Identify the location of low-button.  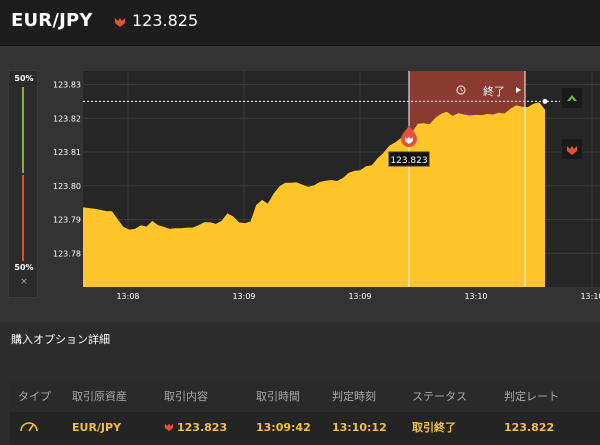
(572, 149).